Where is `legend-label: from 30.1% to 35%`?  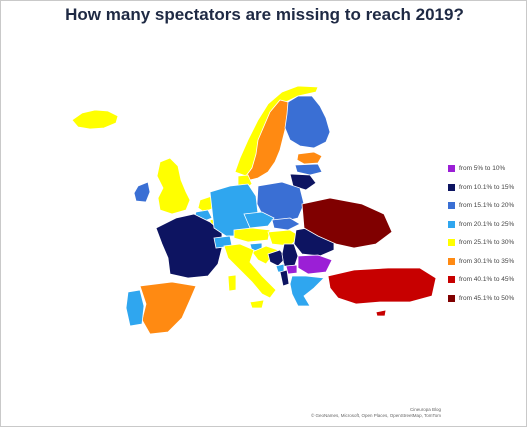 legend-label: from 30.1% to 35% is located at coordinates (487, 261).